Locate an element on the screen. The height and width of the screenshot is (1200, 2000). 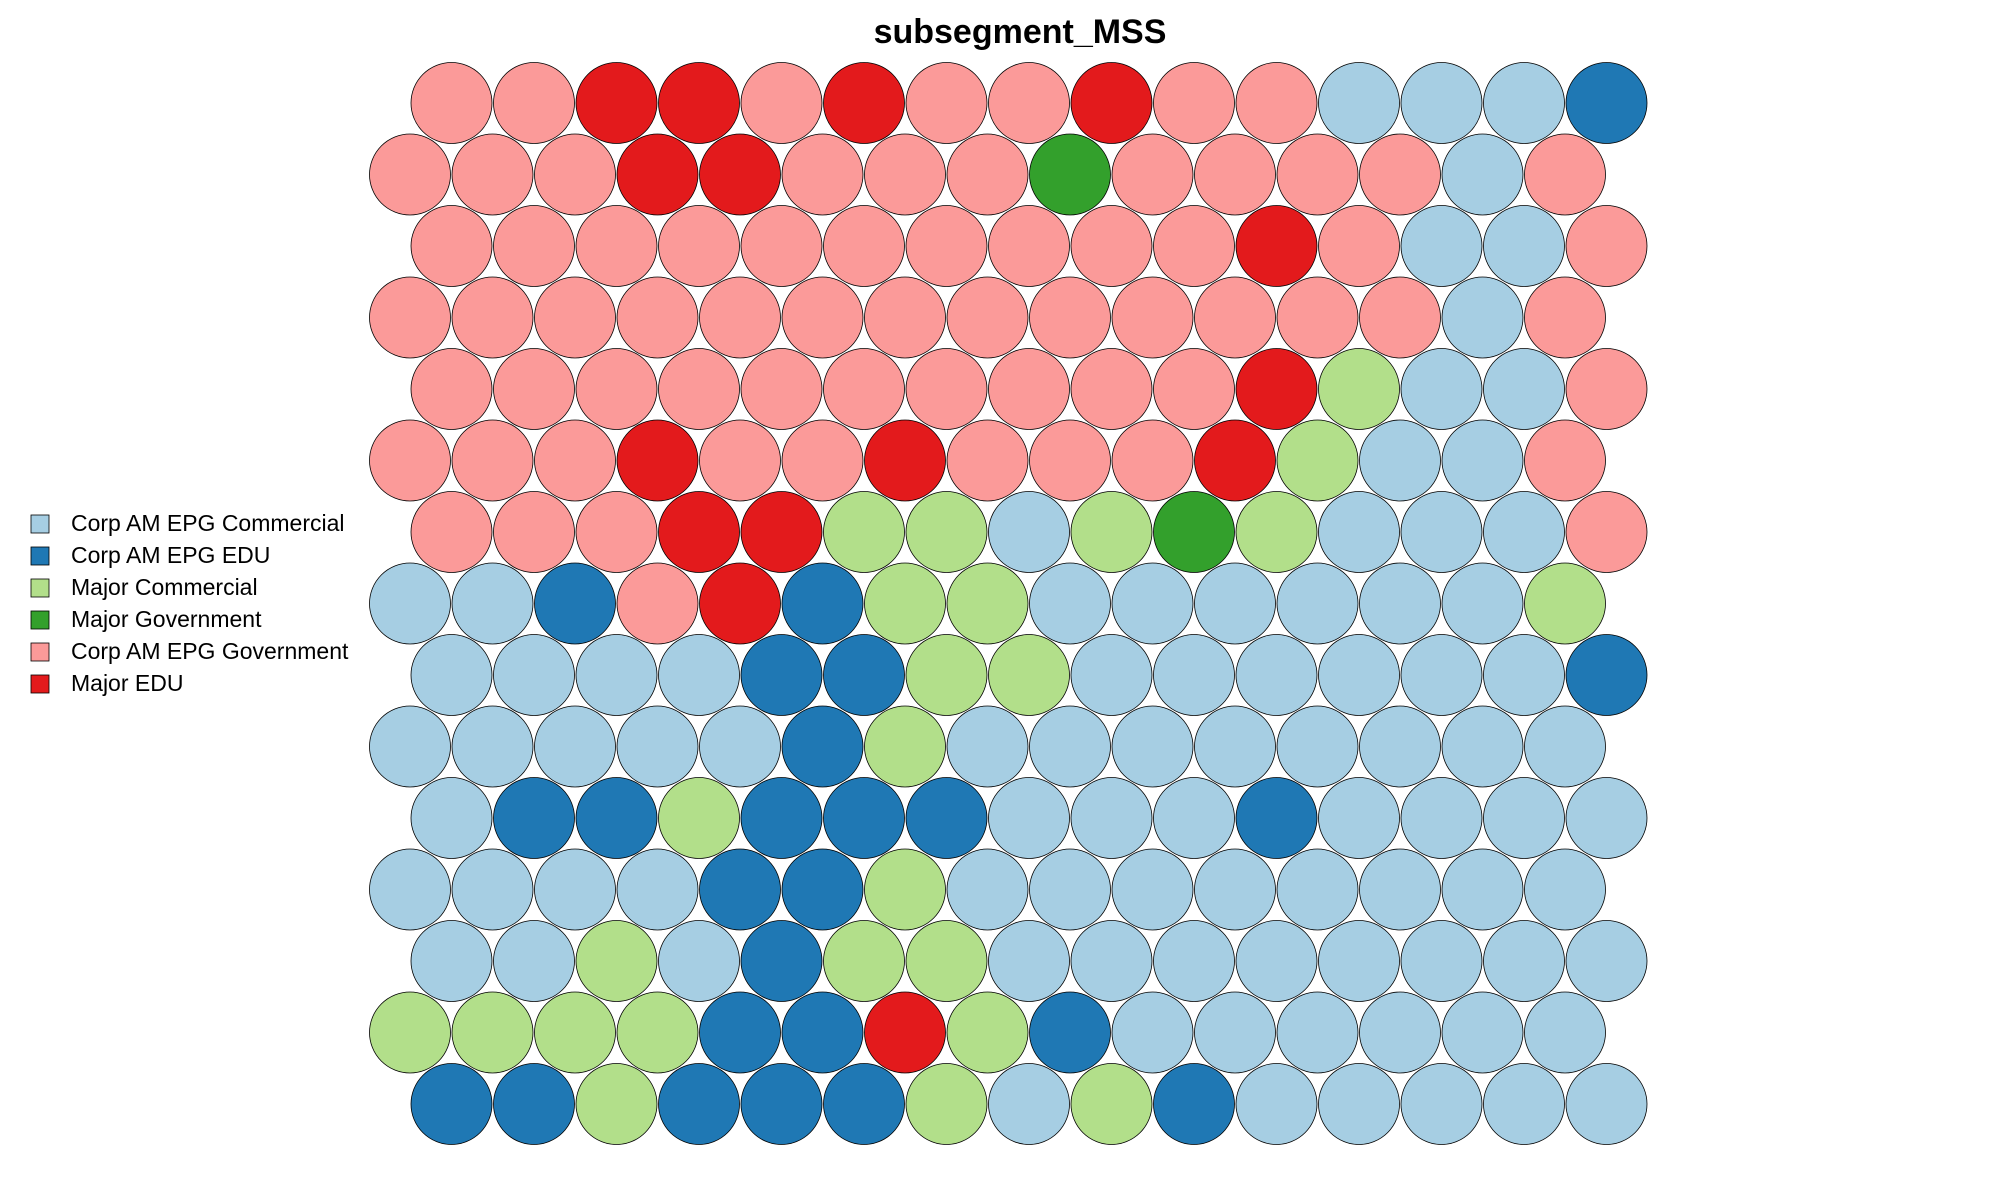
legend-label: Corp AM EPG Government is located at coordinates (210, 651).